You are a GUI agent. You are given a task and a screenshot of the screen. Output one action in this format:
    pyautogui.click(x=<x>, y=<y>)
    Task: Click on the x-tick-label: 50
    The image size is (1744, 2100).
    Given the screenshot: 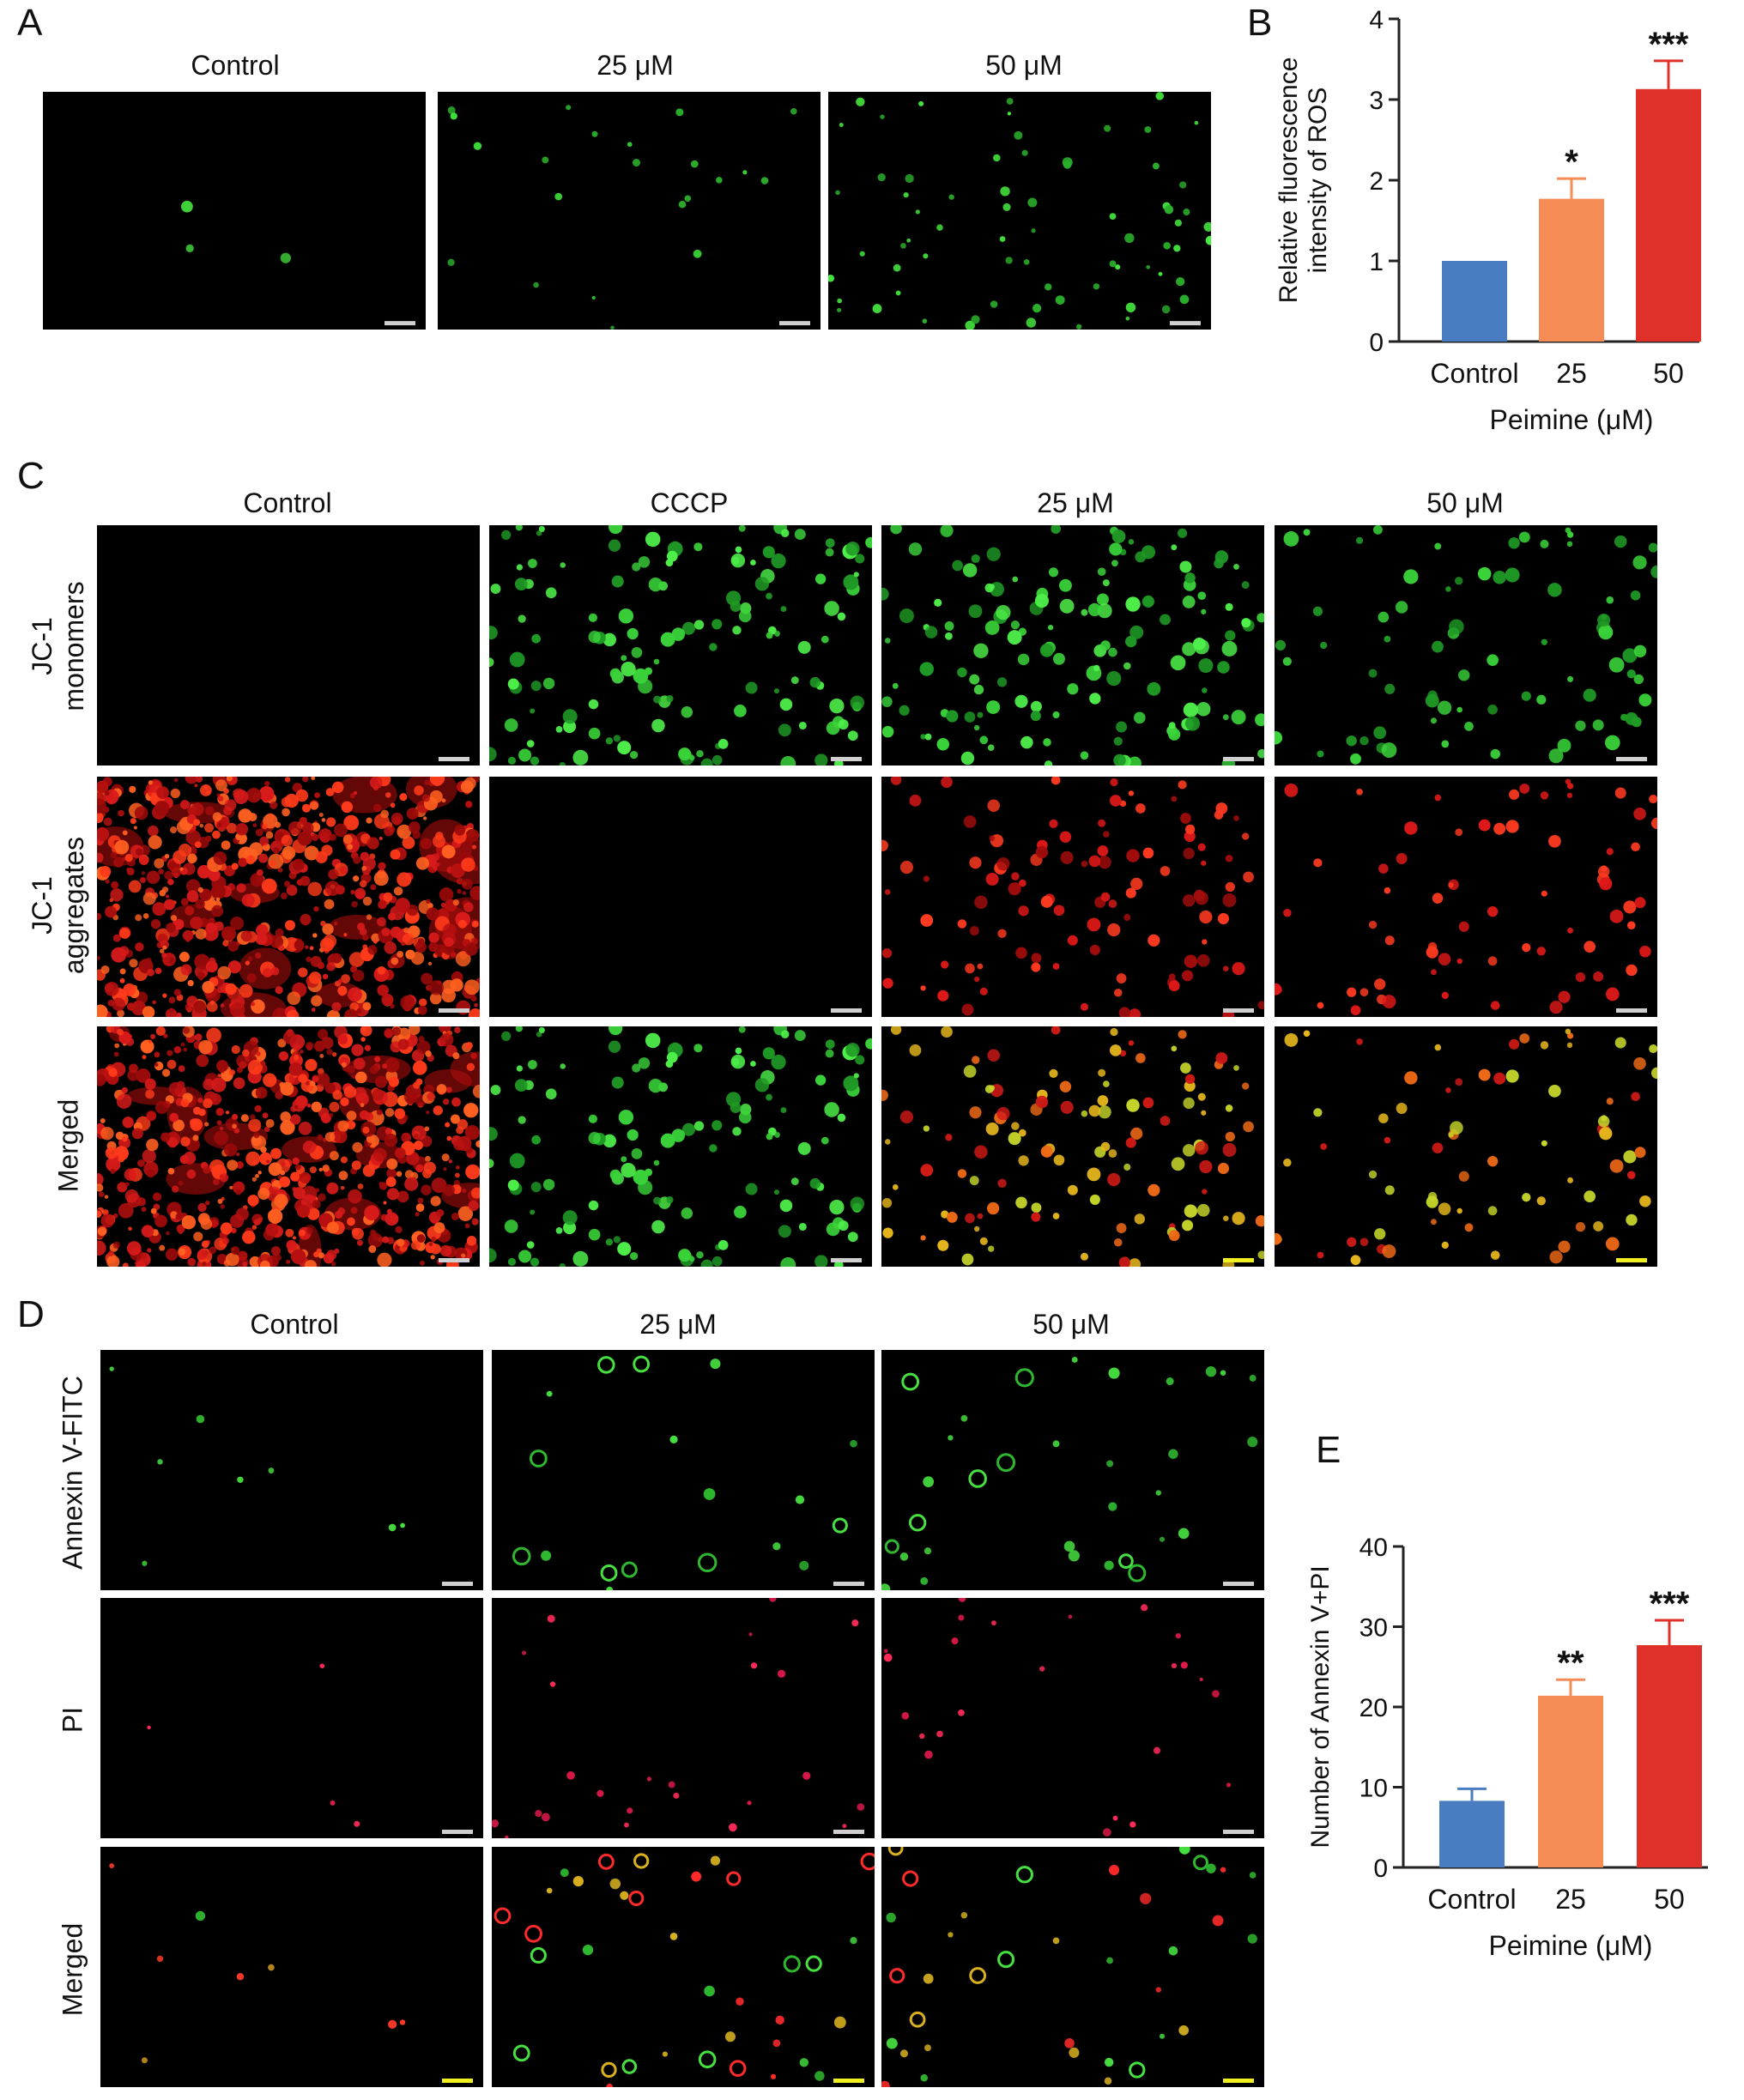 What is the action you would take?
    pyautogui.click(x=1668, y=373)
    